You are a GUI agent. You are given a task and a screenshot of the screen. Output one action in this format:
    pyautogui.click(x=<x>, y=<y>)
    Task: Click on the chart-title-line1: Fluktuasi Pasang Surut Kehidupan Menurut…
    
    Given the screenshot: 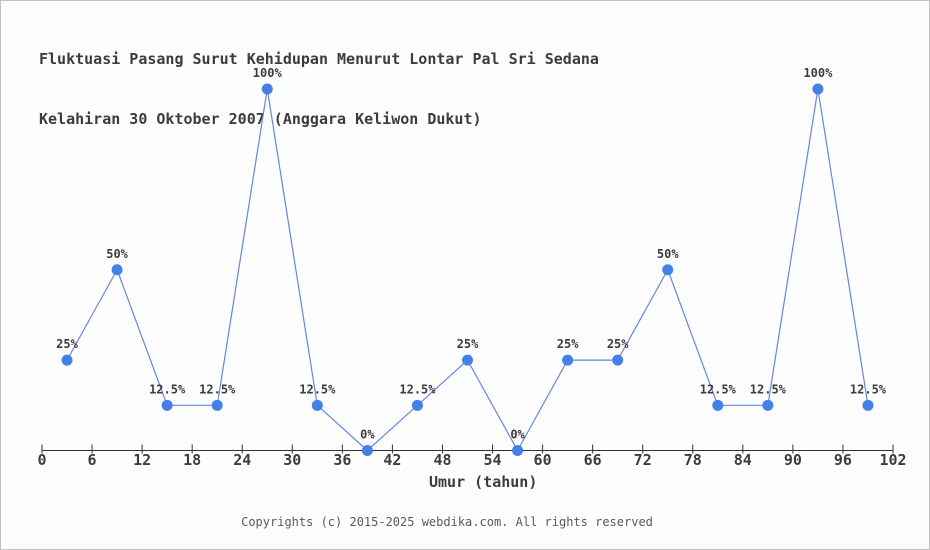 What is the action you would take?
    pyautogui.click(x=319, y=59)
    